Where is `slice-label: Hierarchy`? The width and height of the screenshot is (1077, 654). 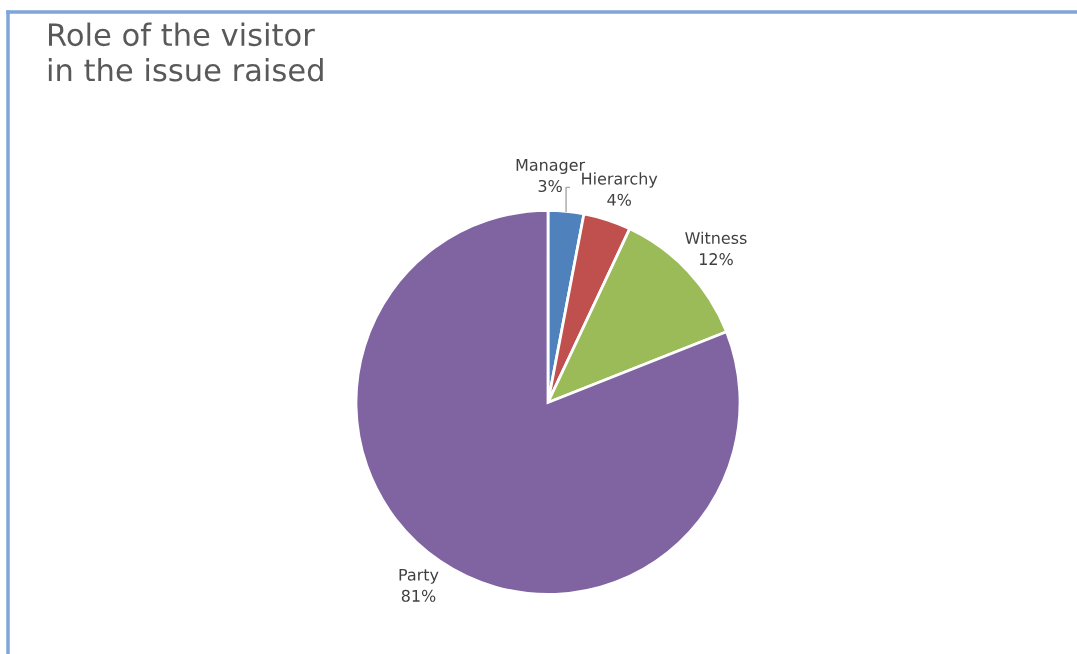
slice-label: Hierarchy is located at coordinates (620, 180).